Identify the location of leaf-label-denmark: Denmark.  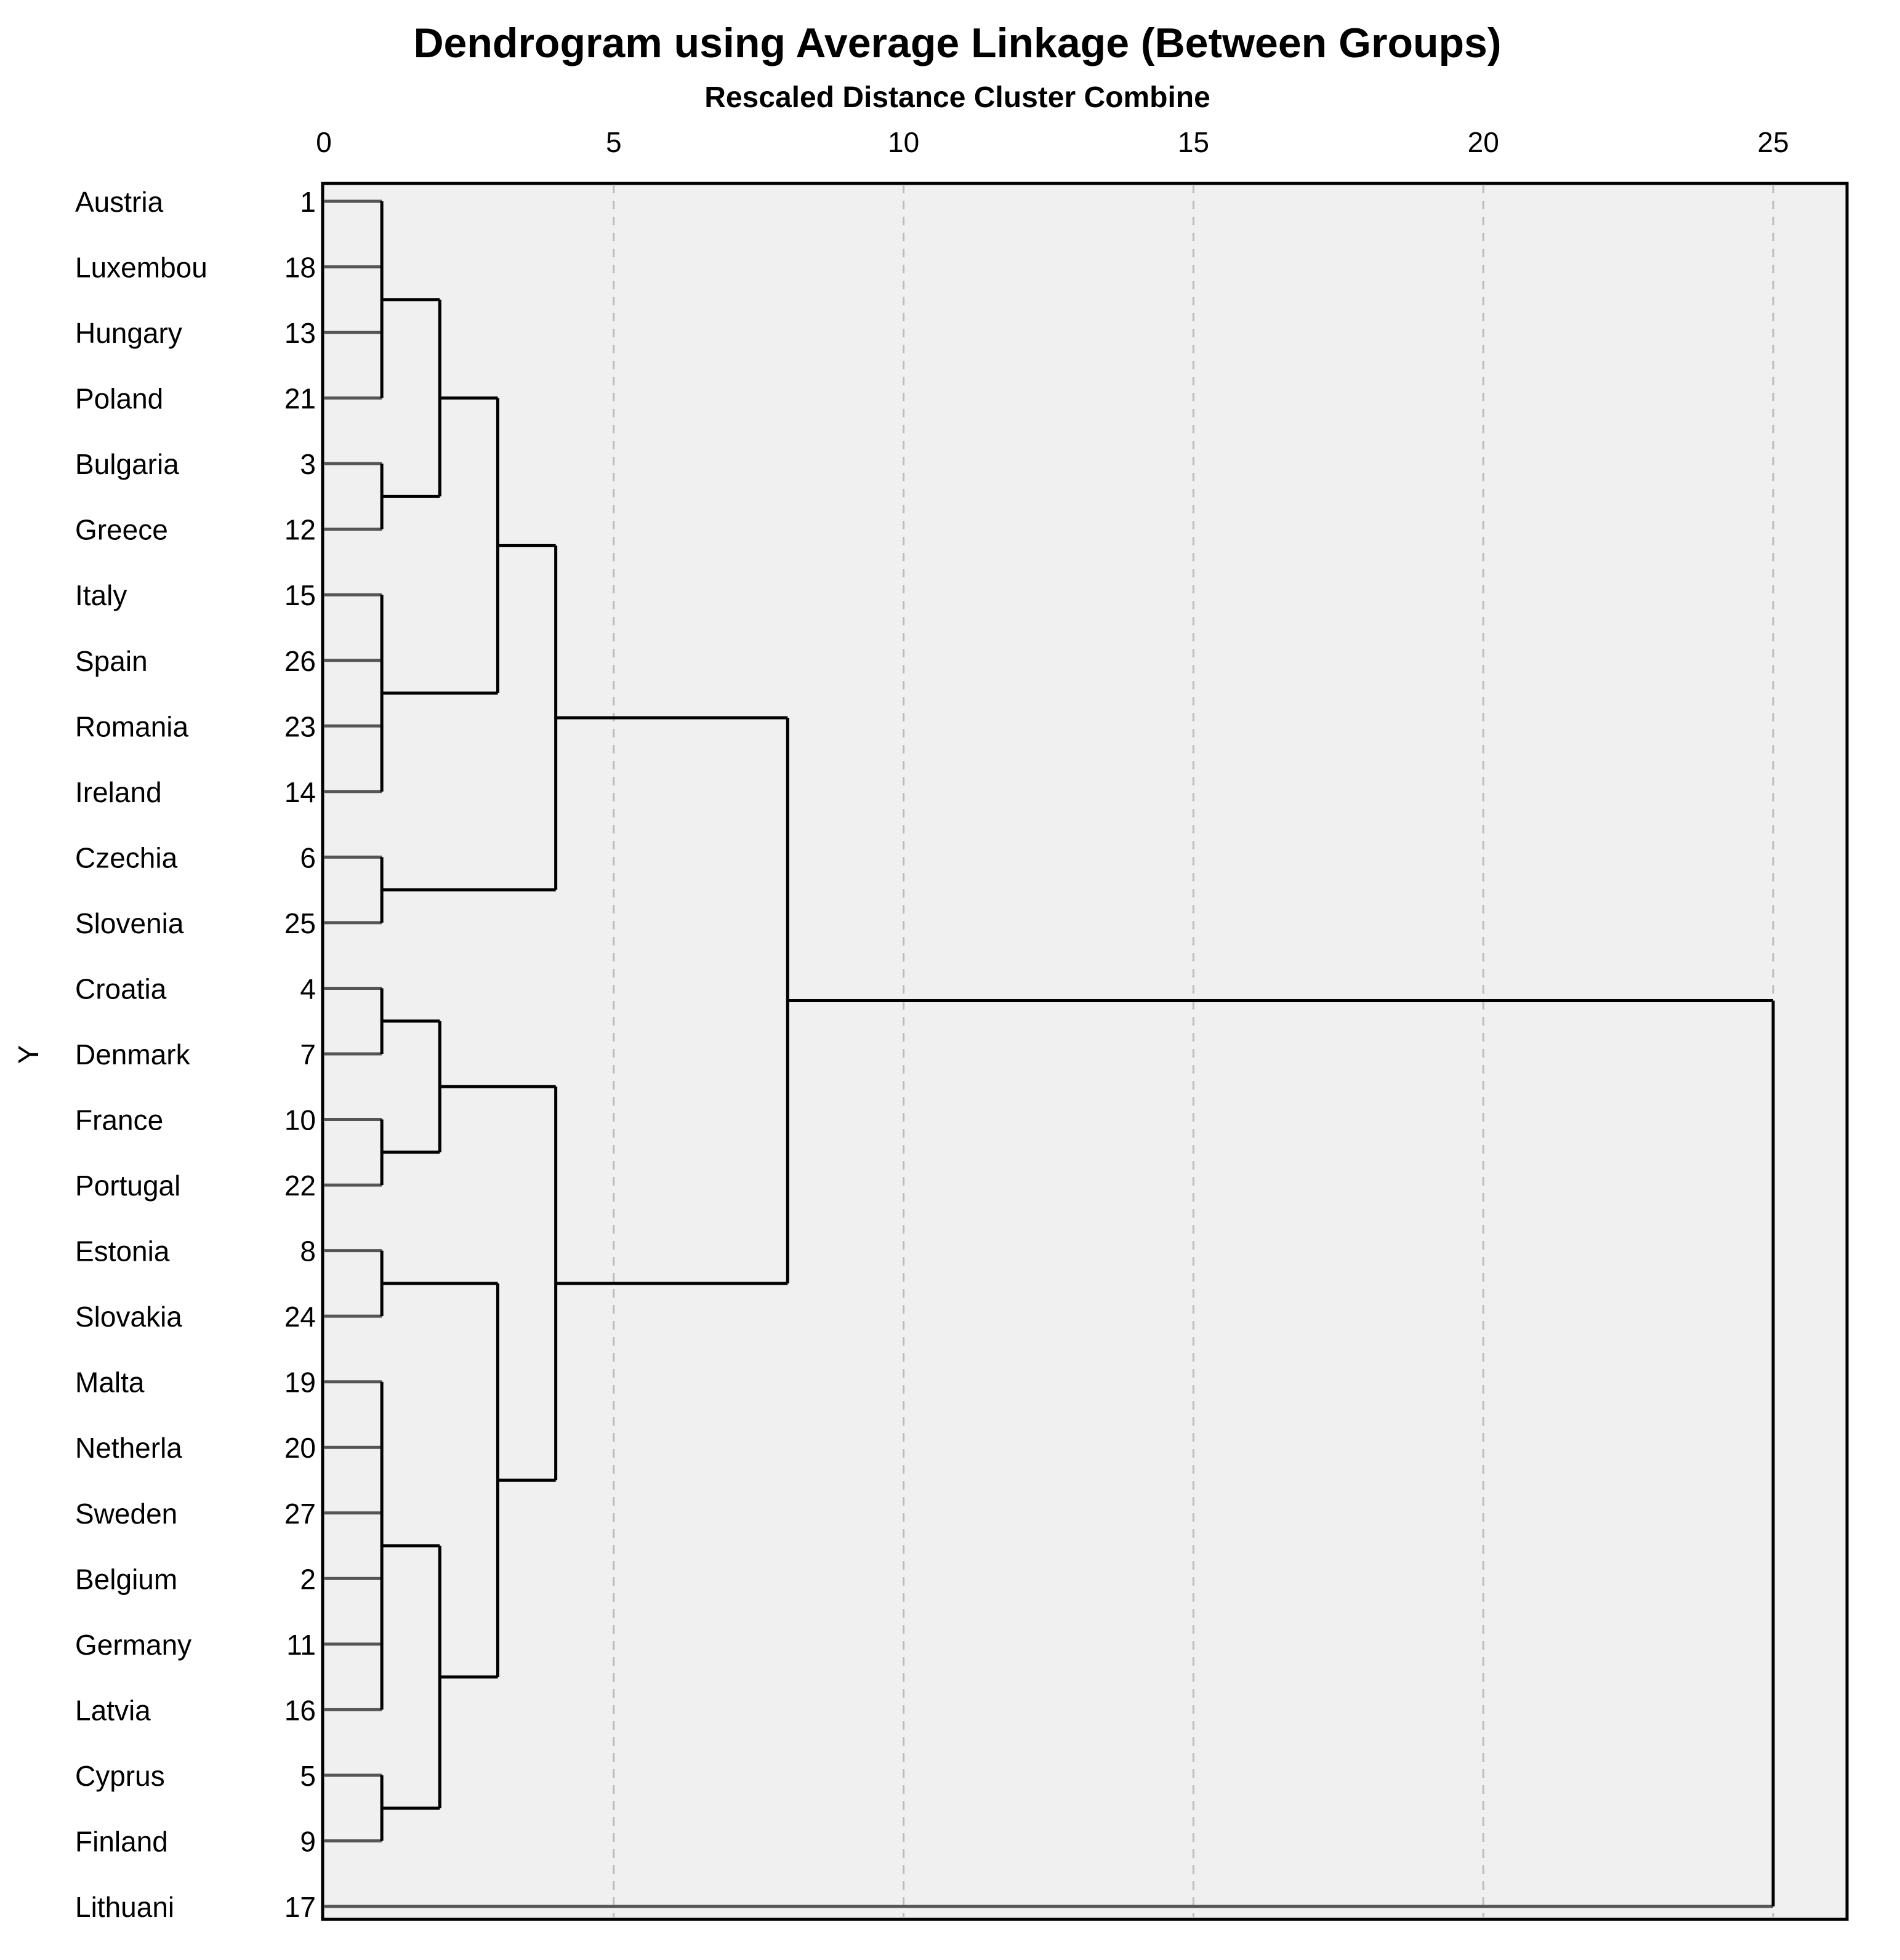
(133, 1054).